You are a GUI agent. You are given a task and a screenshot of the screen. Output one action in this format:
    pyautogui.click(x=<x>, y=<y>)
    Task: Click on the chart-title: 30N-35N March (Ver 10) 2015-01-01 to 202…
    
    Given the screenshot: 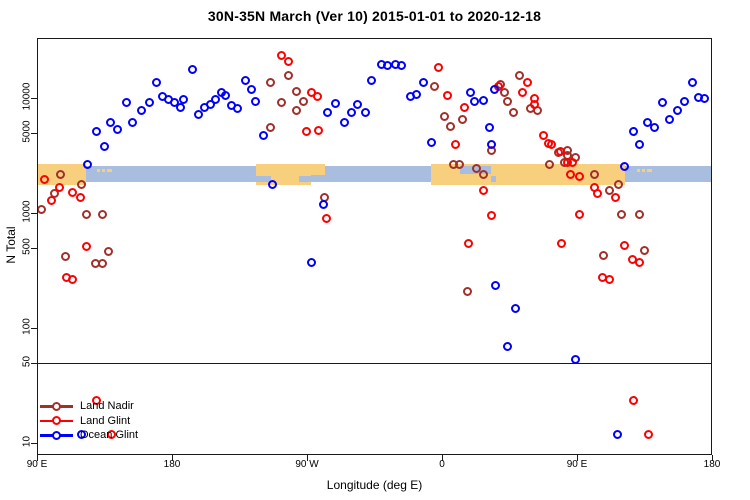 What is the action you would take?
    pyautogui.click(x=374, y=16)
    